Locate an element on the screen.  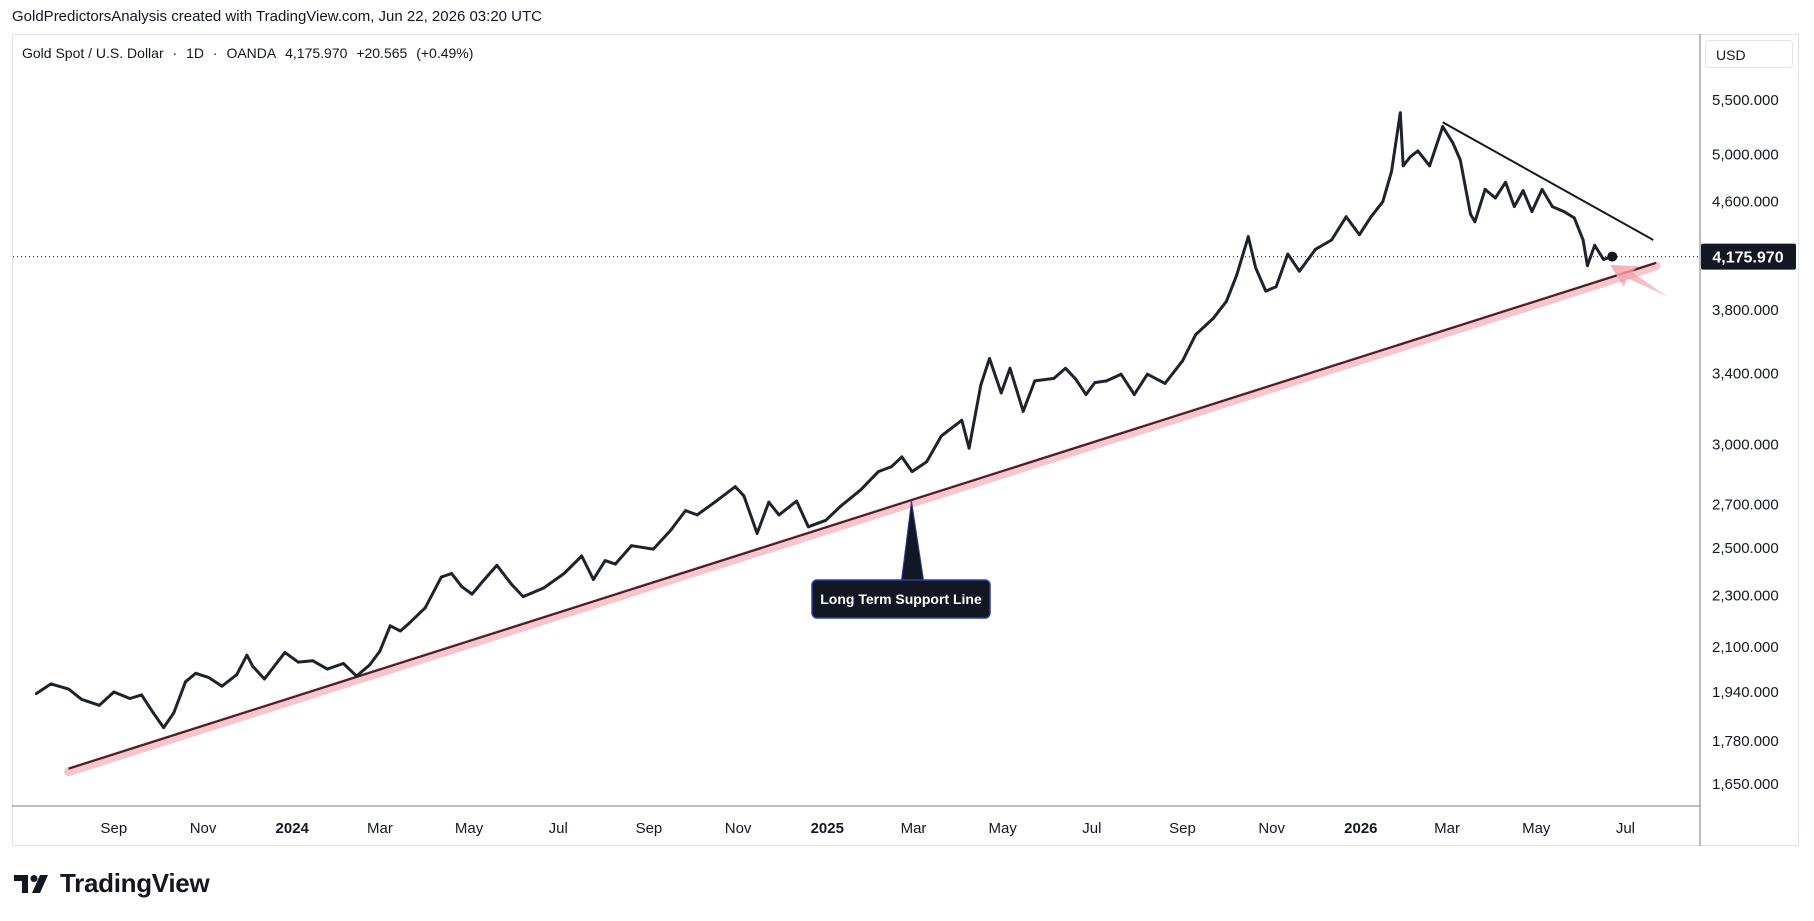
symbol-interval: 1D is located at coordinates (195, 53).